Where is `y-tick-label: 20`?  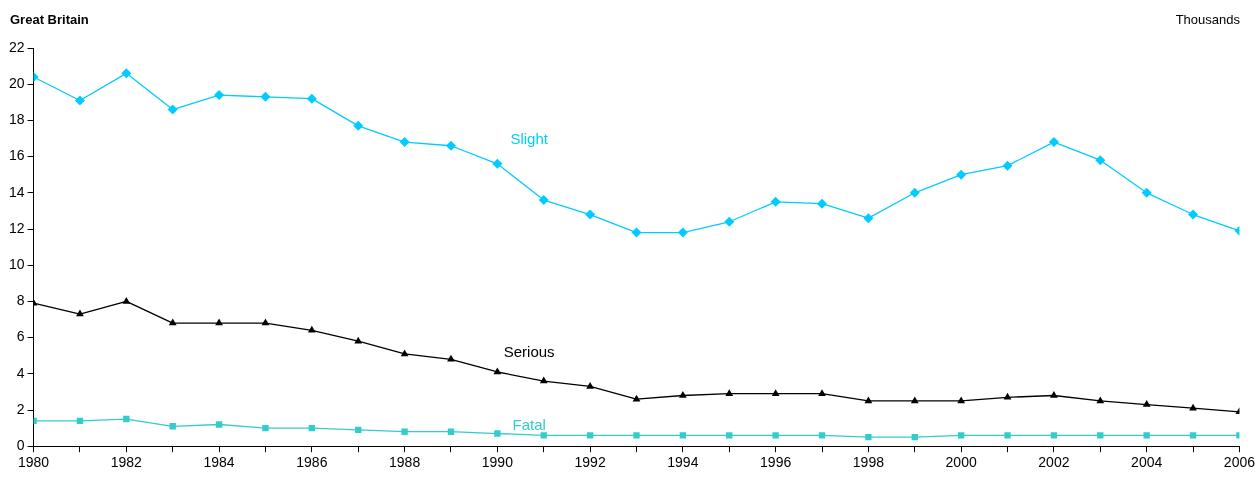 y-tick-label: 20 is located at coordinates (16, 83).